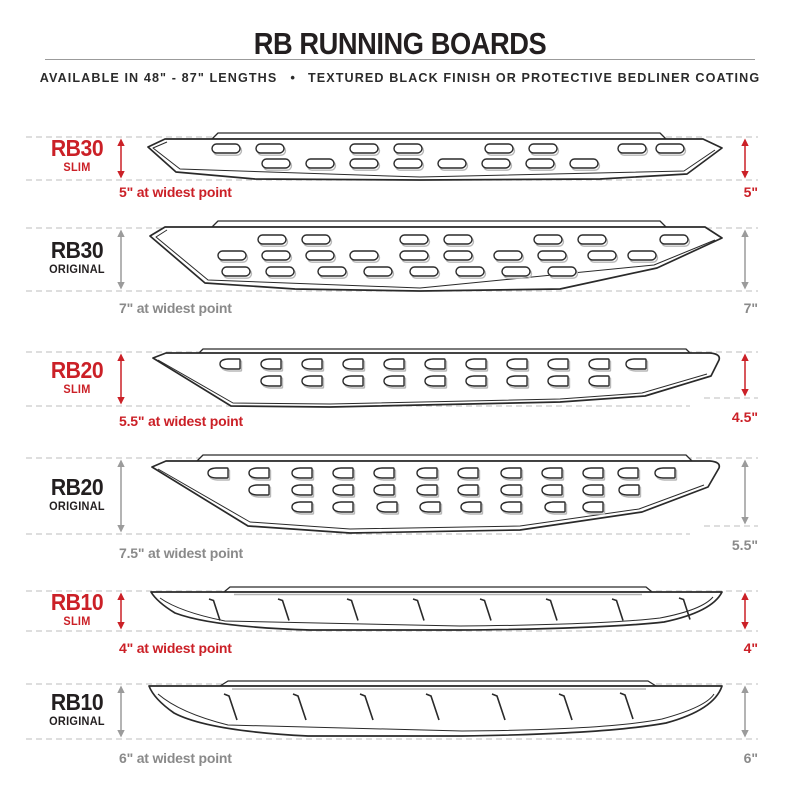  What do you see at coordinates (745, 158) in the screenshot?
I see `rb30-slim-right-dimension-arrow` at bounding box center [745, 158].